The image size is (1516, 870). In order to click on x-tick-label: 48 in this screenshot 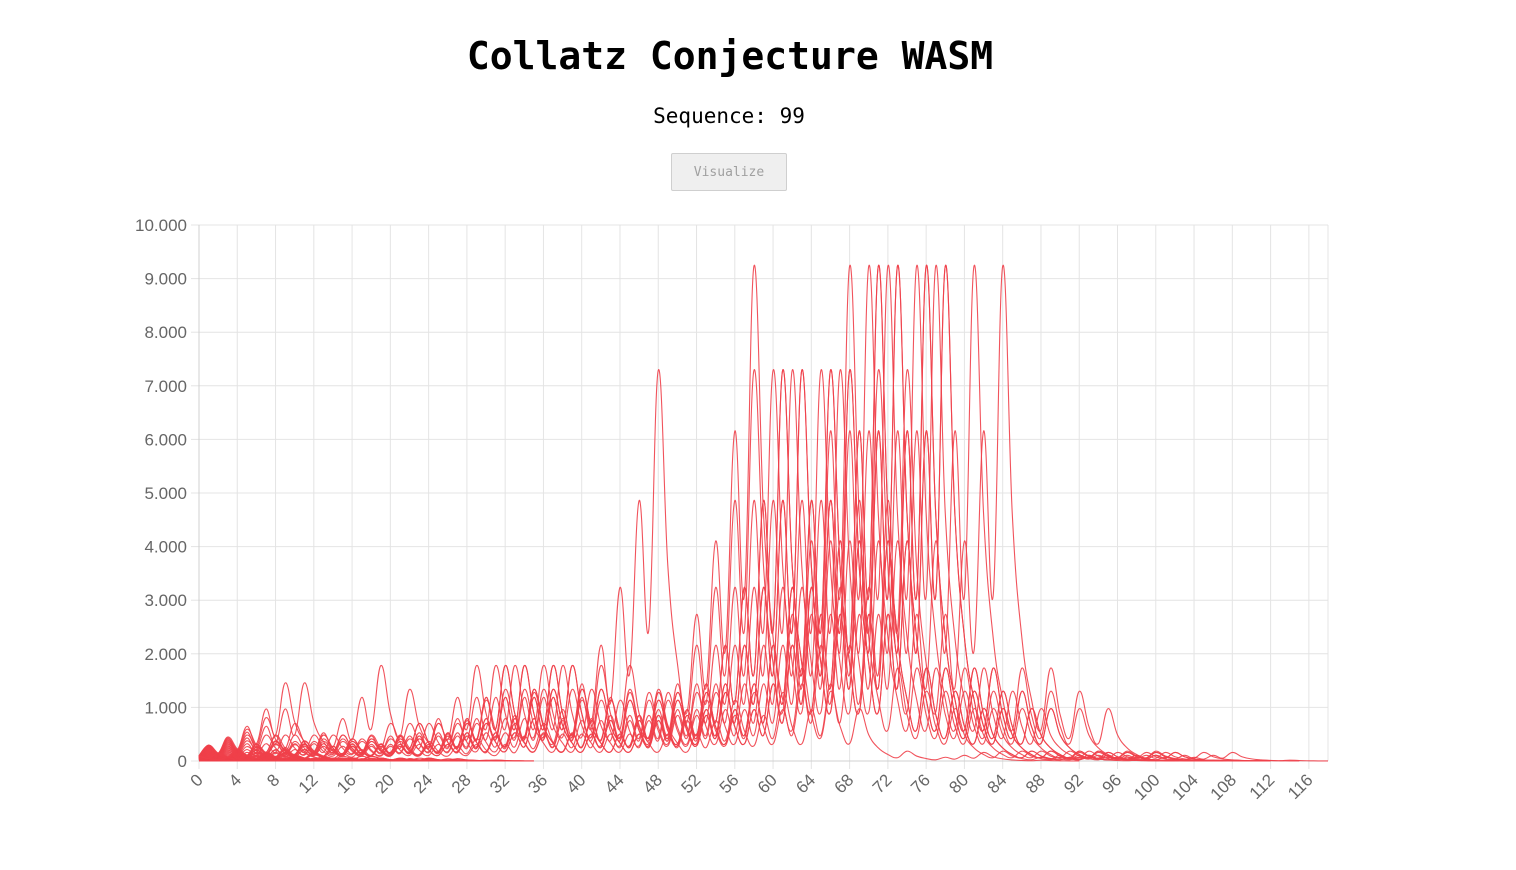, I will do `click(652, 783)`.